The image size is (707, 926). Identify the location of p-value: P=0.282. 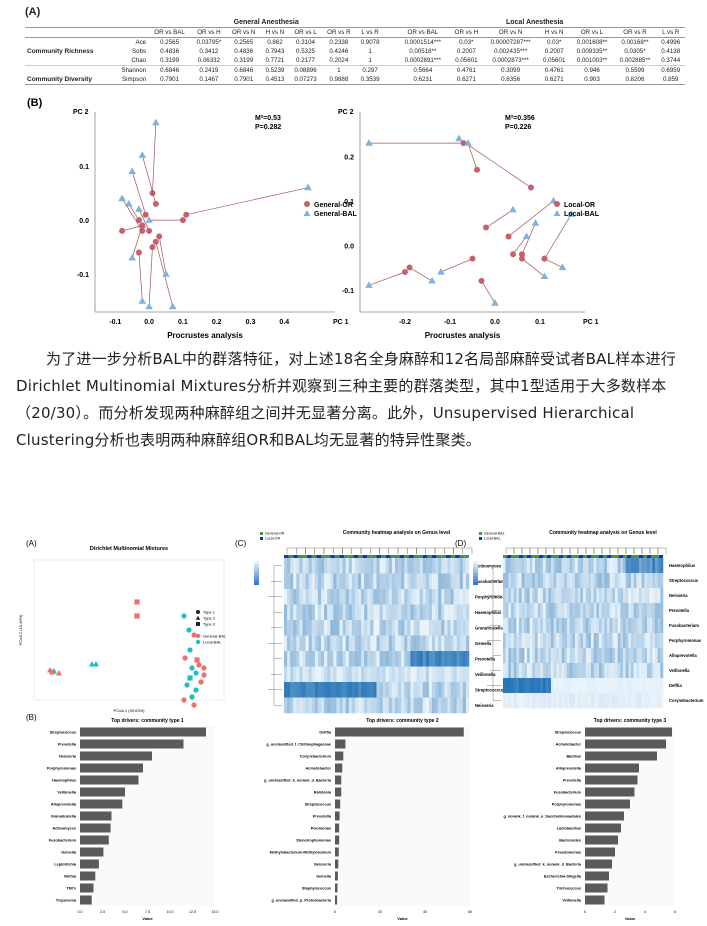
(268, 127).